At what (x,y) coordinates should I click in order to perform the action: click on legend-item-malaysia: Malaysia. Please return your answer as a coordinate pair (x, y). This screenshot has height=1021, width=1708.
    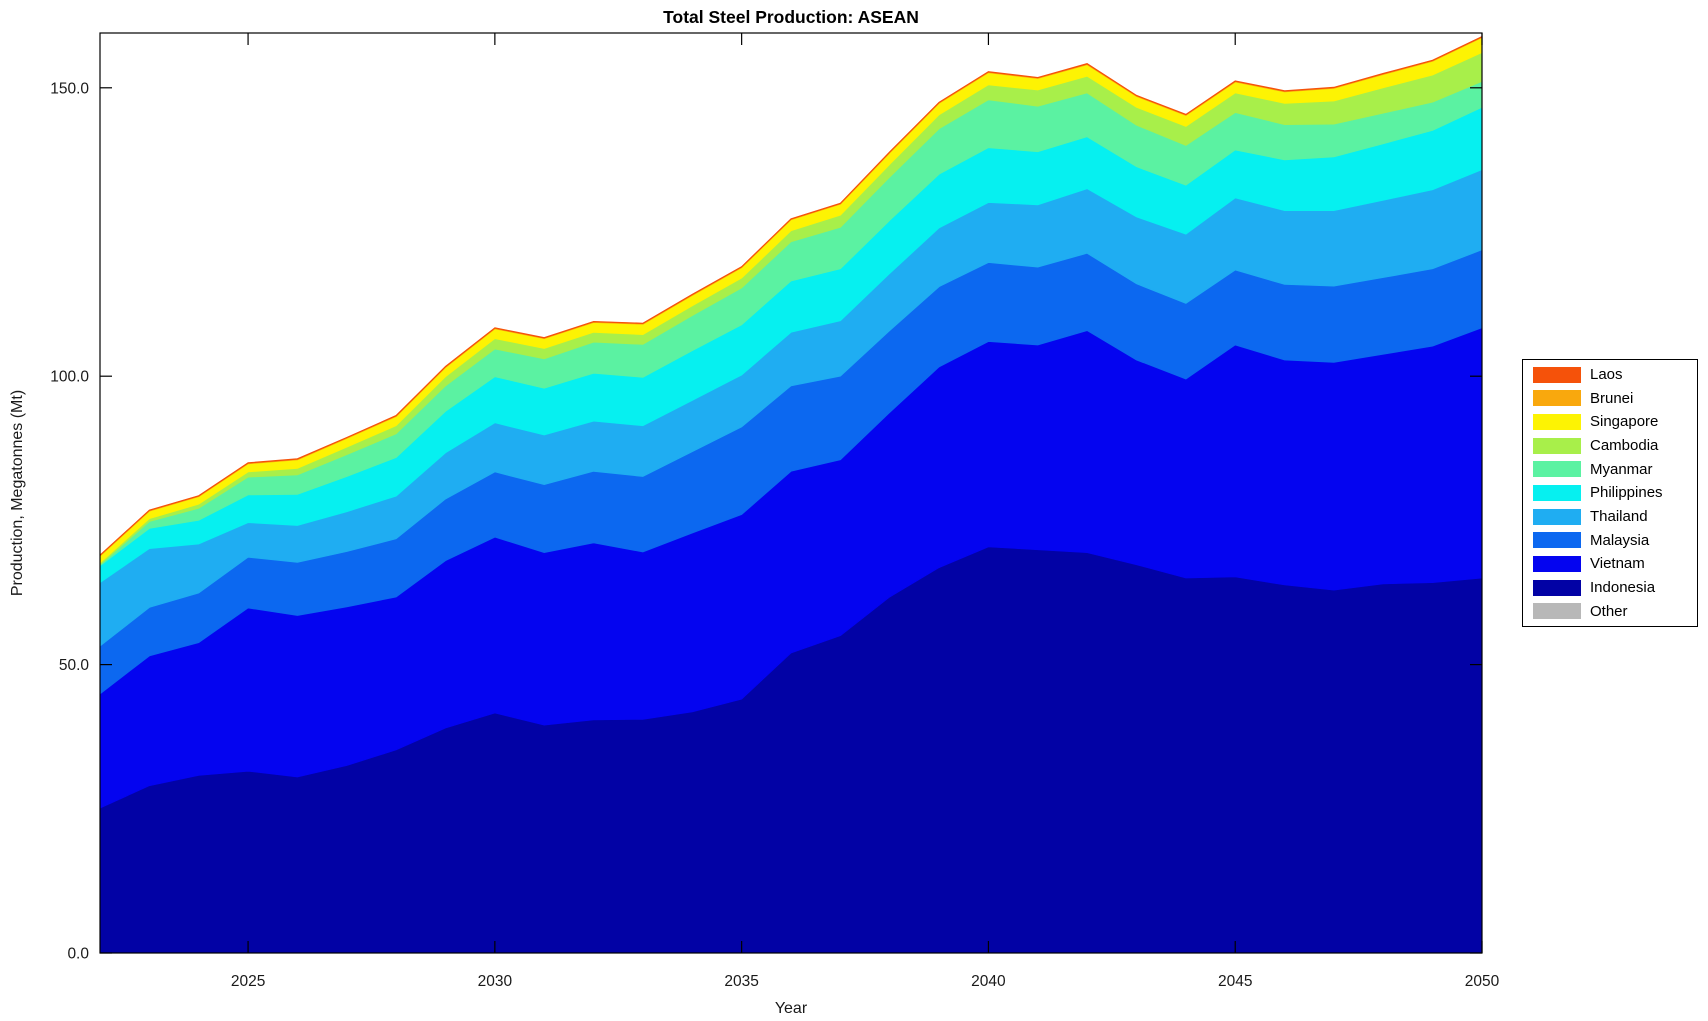
    Looking at the image, I should click on (1610, 540).